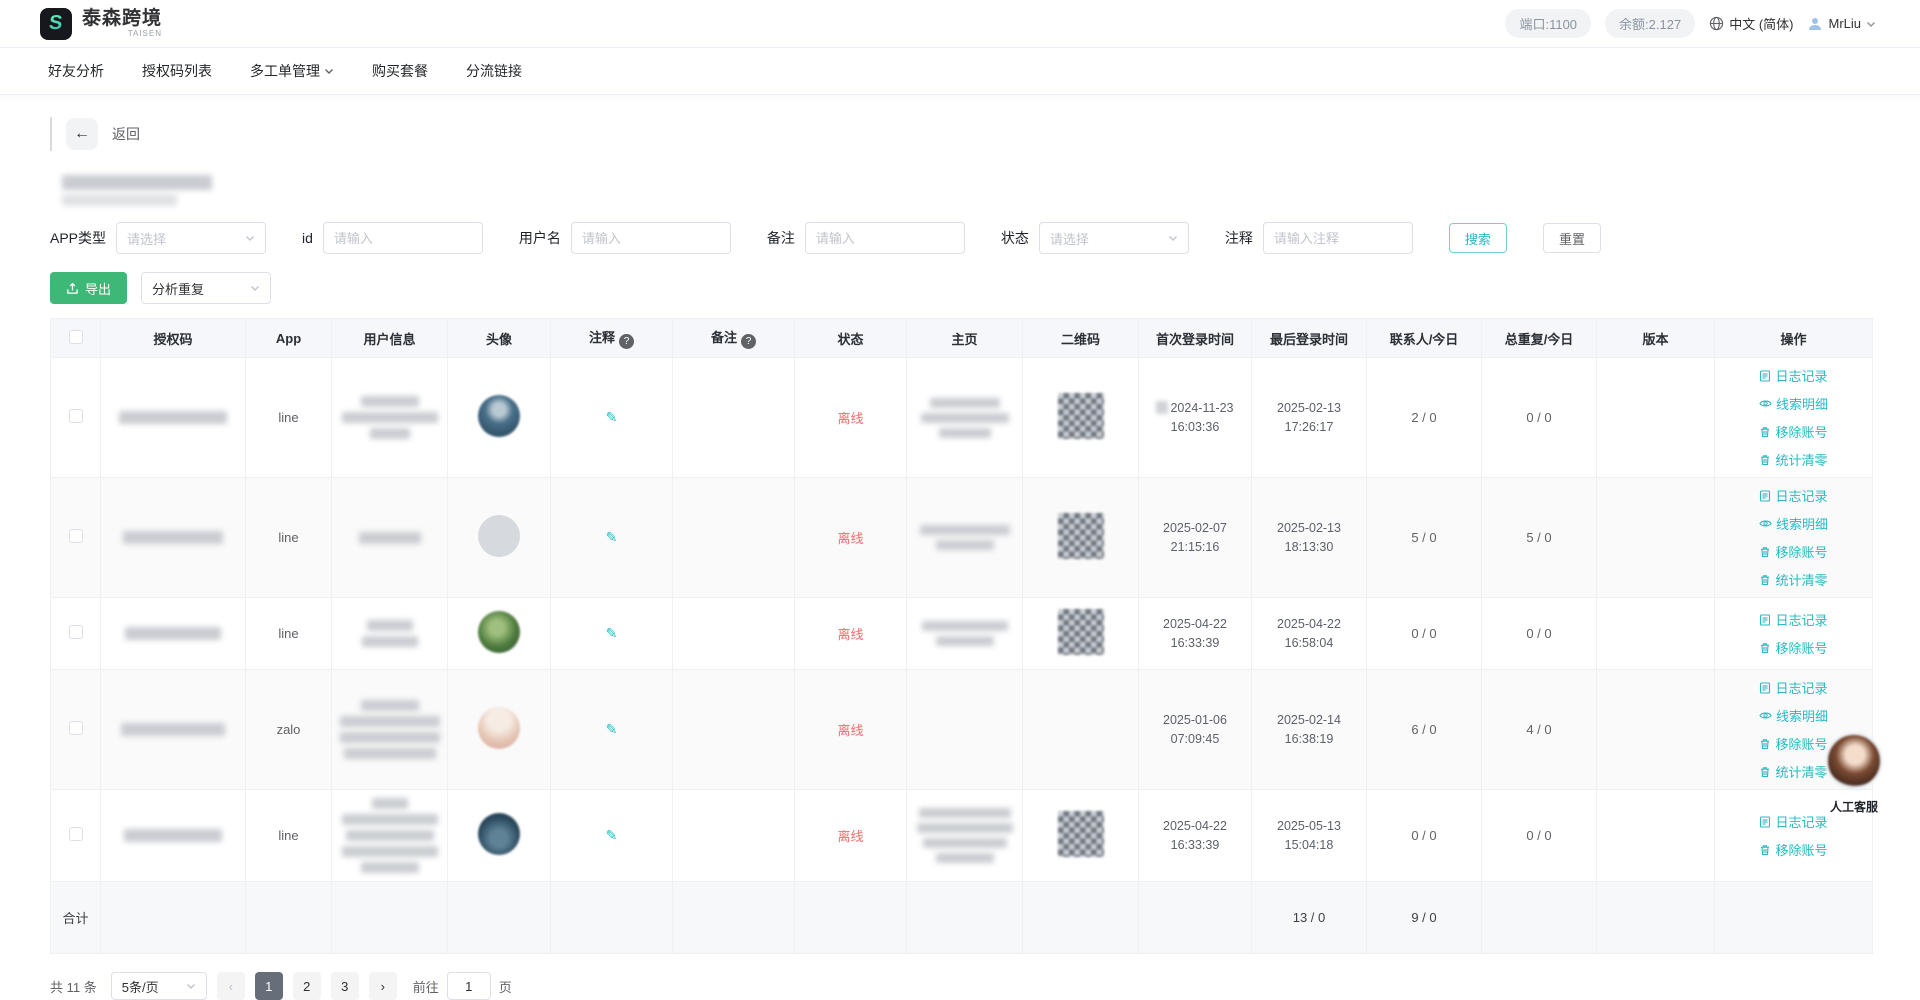 This screenshot has height=1000, width=1920. What do you see at coordinates (1238, 238) in the screenshot?
I see `filter-label-annotation: 注释` at bounding box center [1238, 238].